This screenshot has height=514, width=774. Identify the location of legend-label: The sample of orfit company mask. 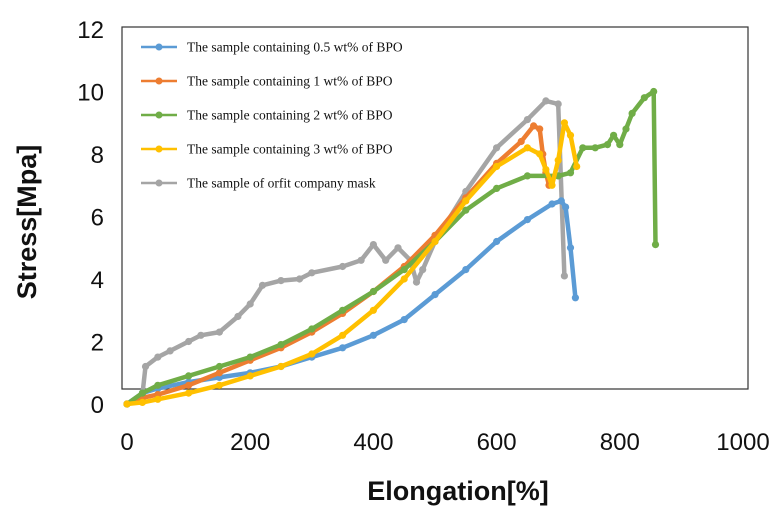
(281, 183).